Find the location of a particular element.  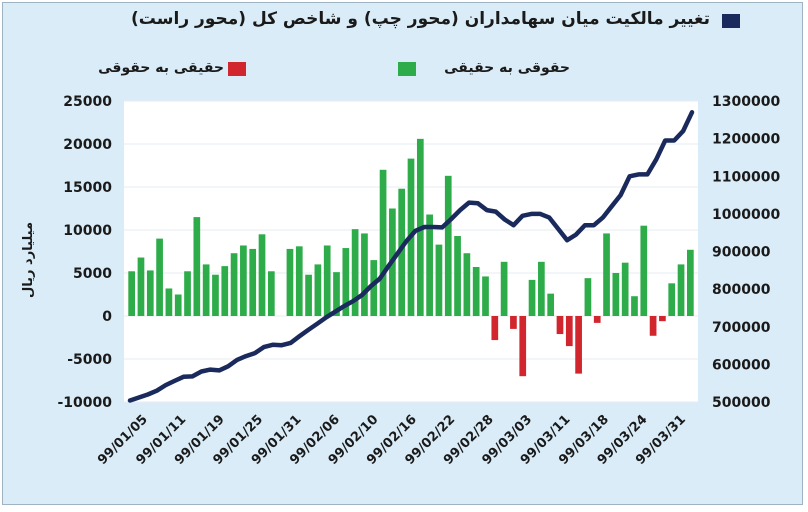

y-tick-left: 15000 is located at coordinates (87, 188).